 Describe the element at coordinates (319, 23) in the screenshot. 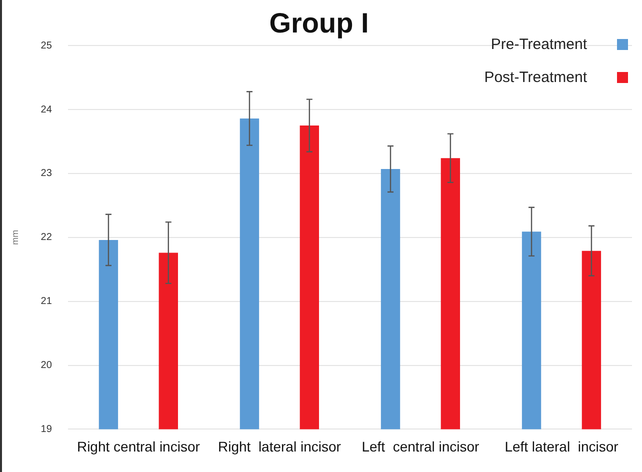

I see `chart-title: Group I` at that location.